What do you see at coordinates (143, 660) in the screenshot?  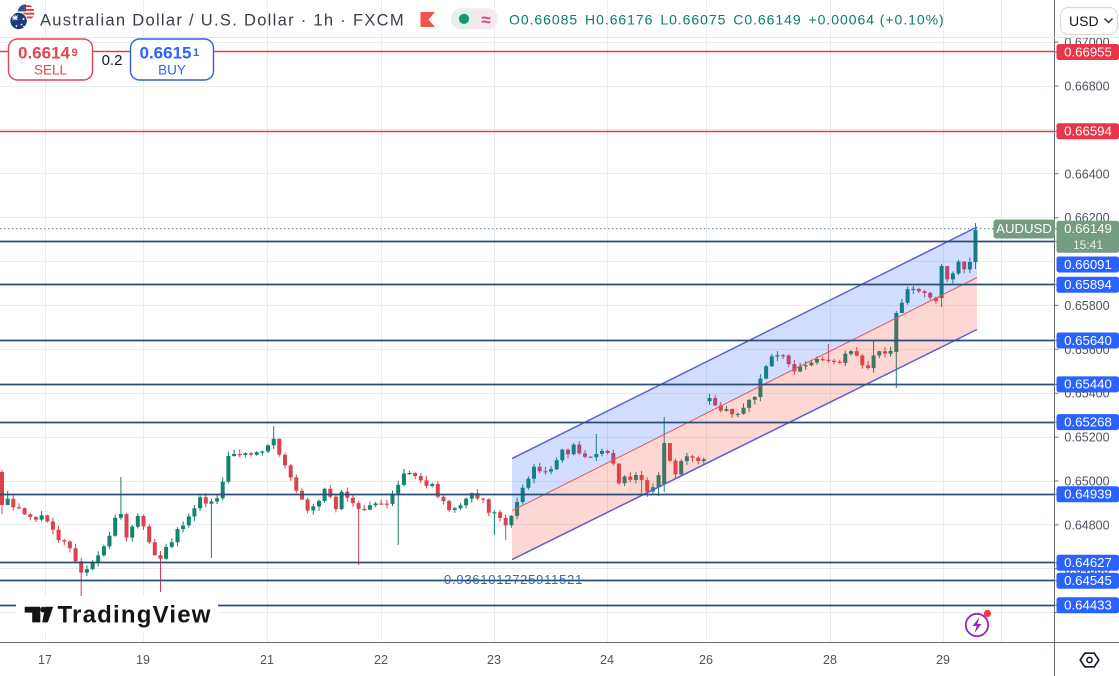 I see `svg-text: 19` at bounding box center [143, 660].